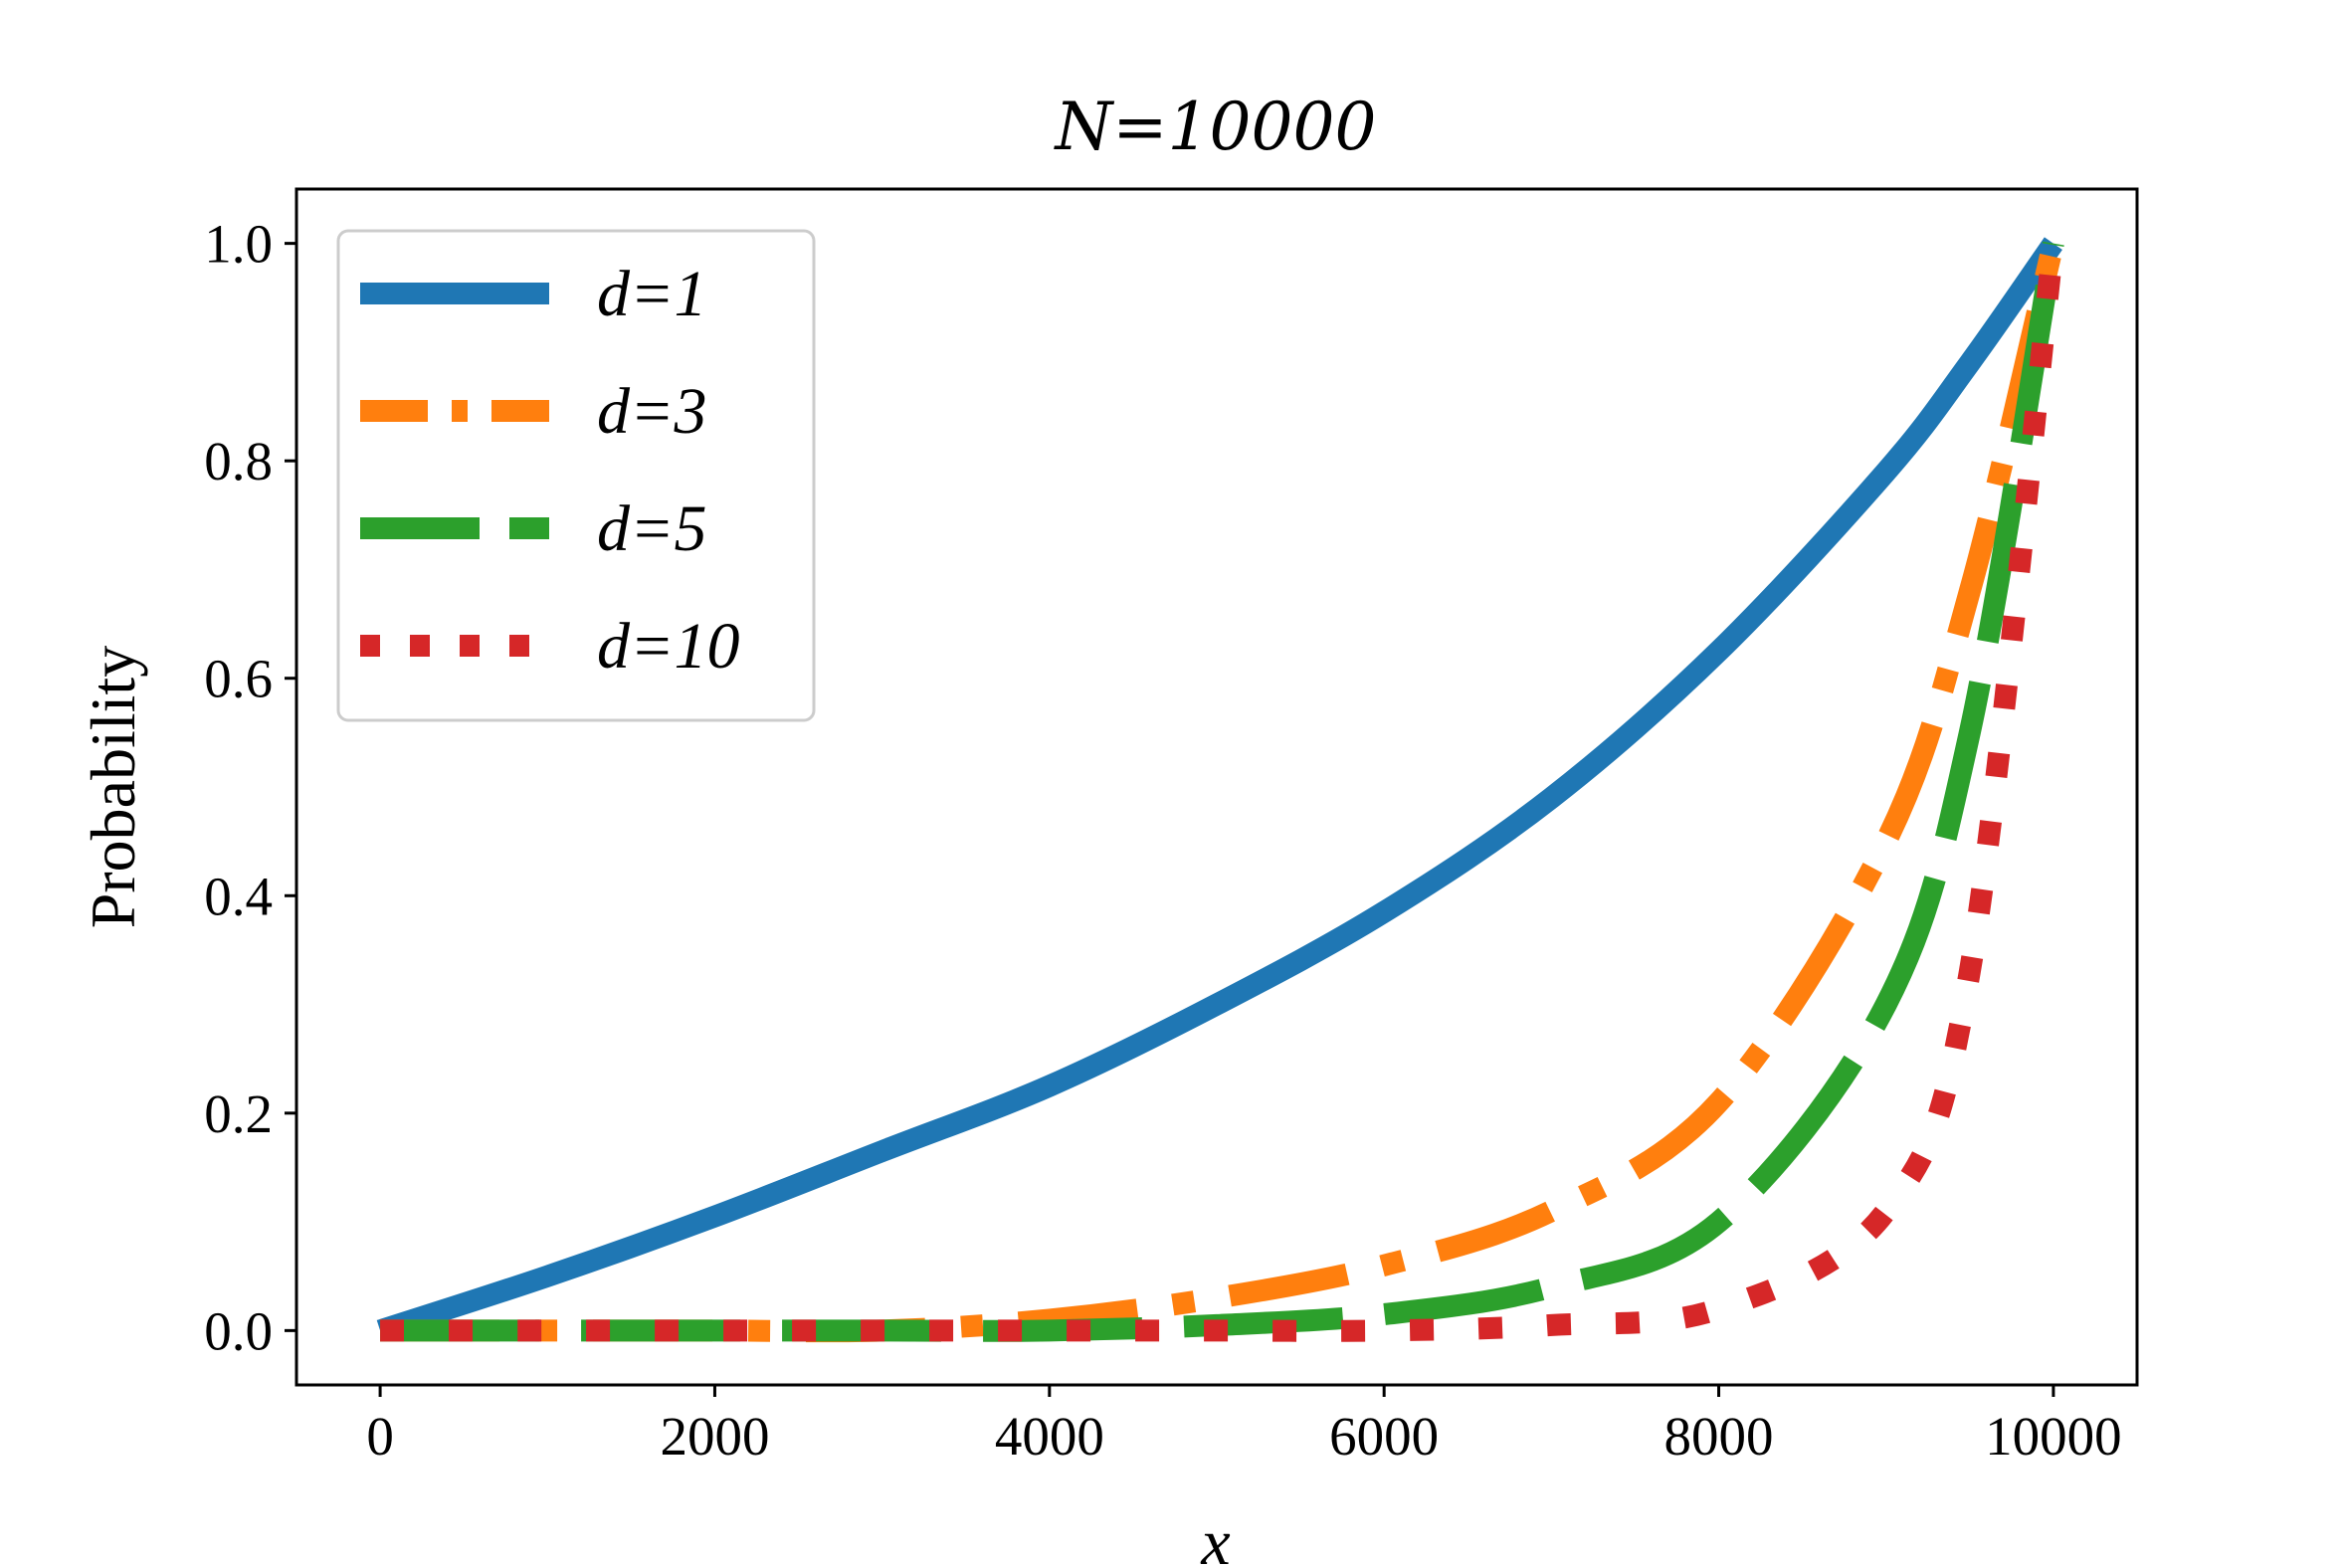 The height and width of the screenshot is (1568, 2344). I want to click on y-tick-label: 0.4, so click(238, 896).